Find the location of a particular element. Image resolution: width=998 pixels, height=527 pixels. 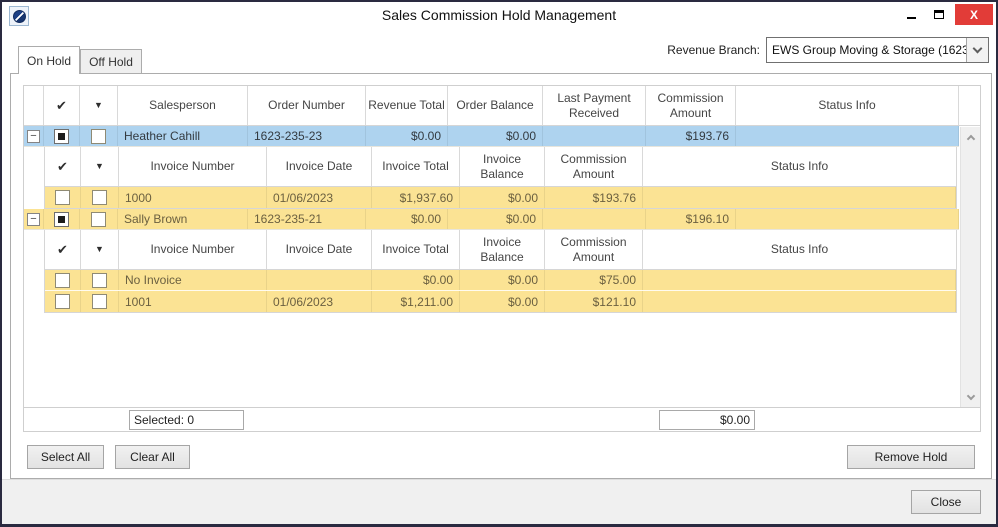

revenue-total-header: Revenue Total is located at coordinates (407, 105).